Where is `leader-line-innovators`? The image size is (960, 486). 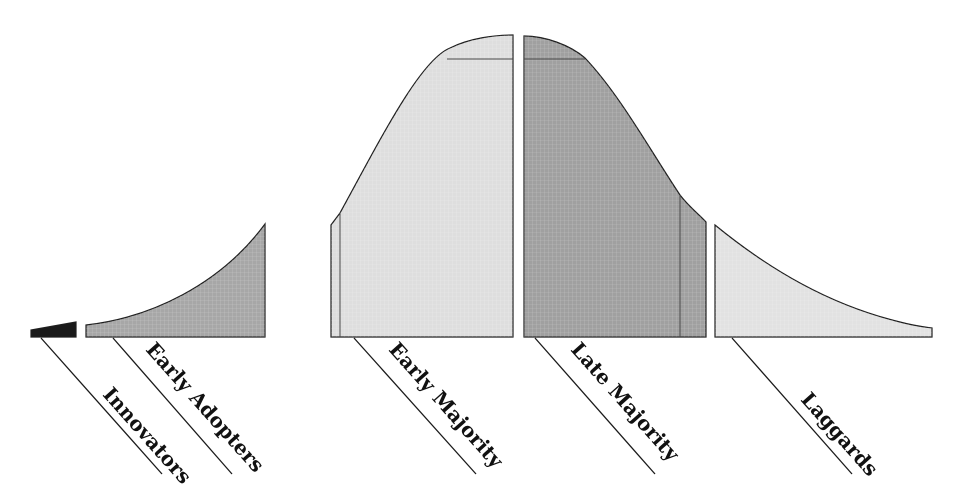 leader-line-innovators is located at coordinates (101, 406).